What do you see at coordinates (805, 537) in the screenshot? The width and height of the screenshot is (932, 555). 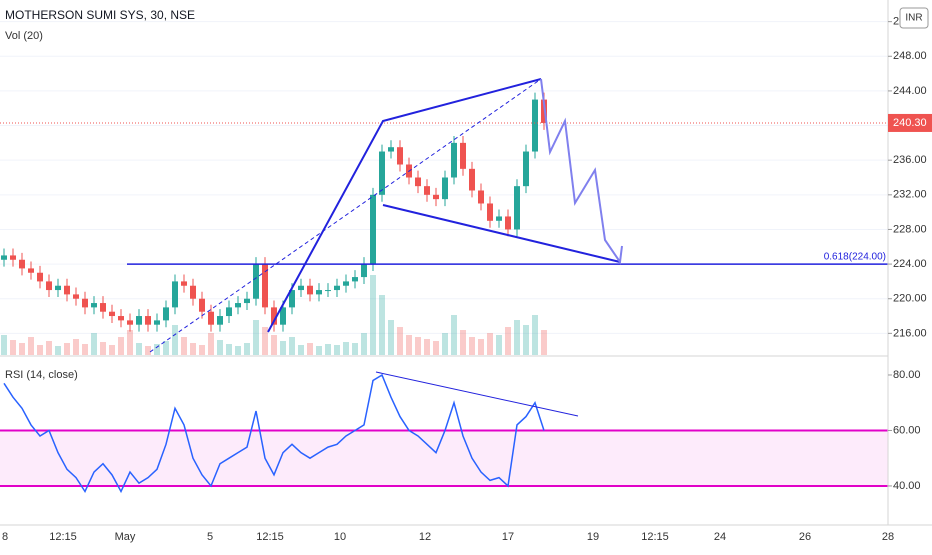 I see `x-tick-label: 26` at bounding box center [805, 537].